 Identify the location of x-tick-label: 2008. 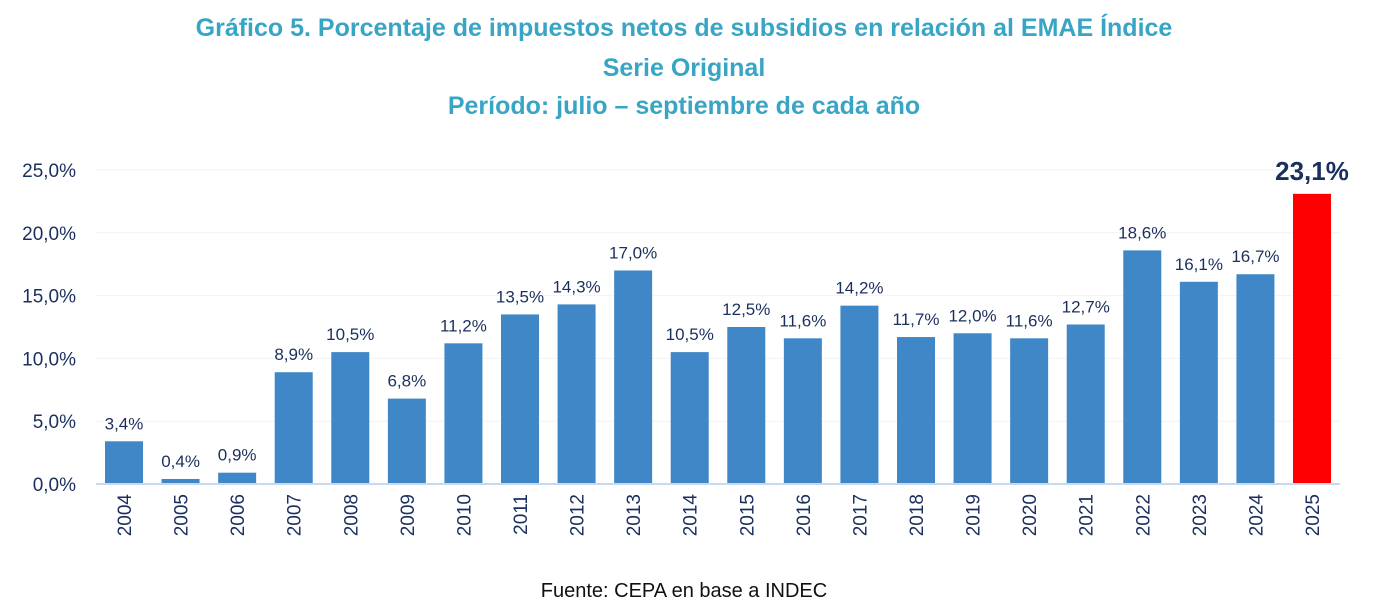
(351, 515).